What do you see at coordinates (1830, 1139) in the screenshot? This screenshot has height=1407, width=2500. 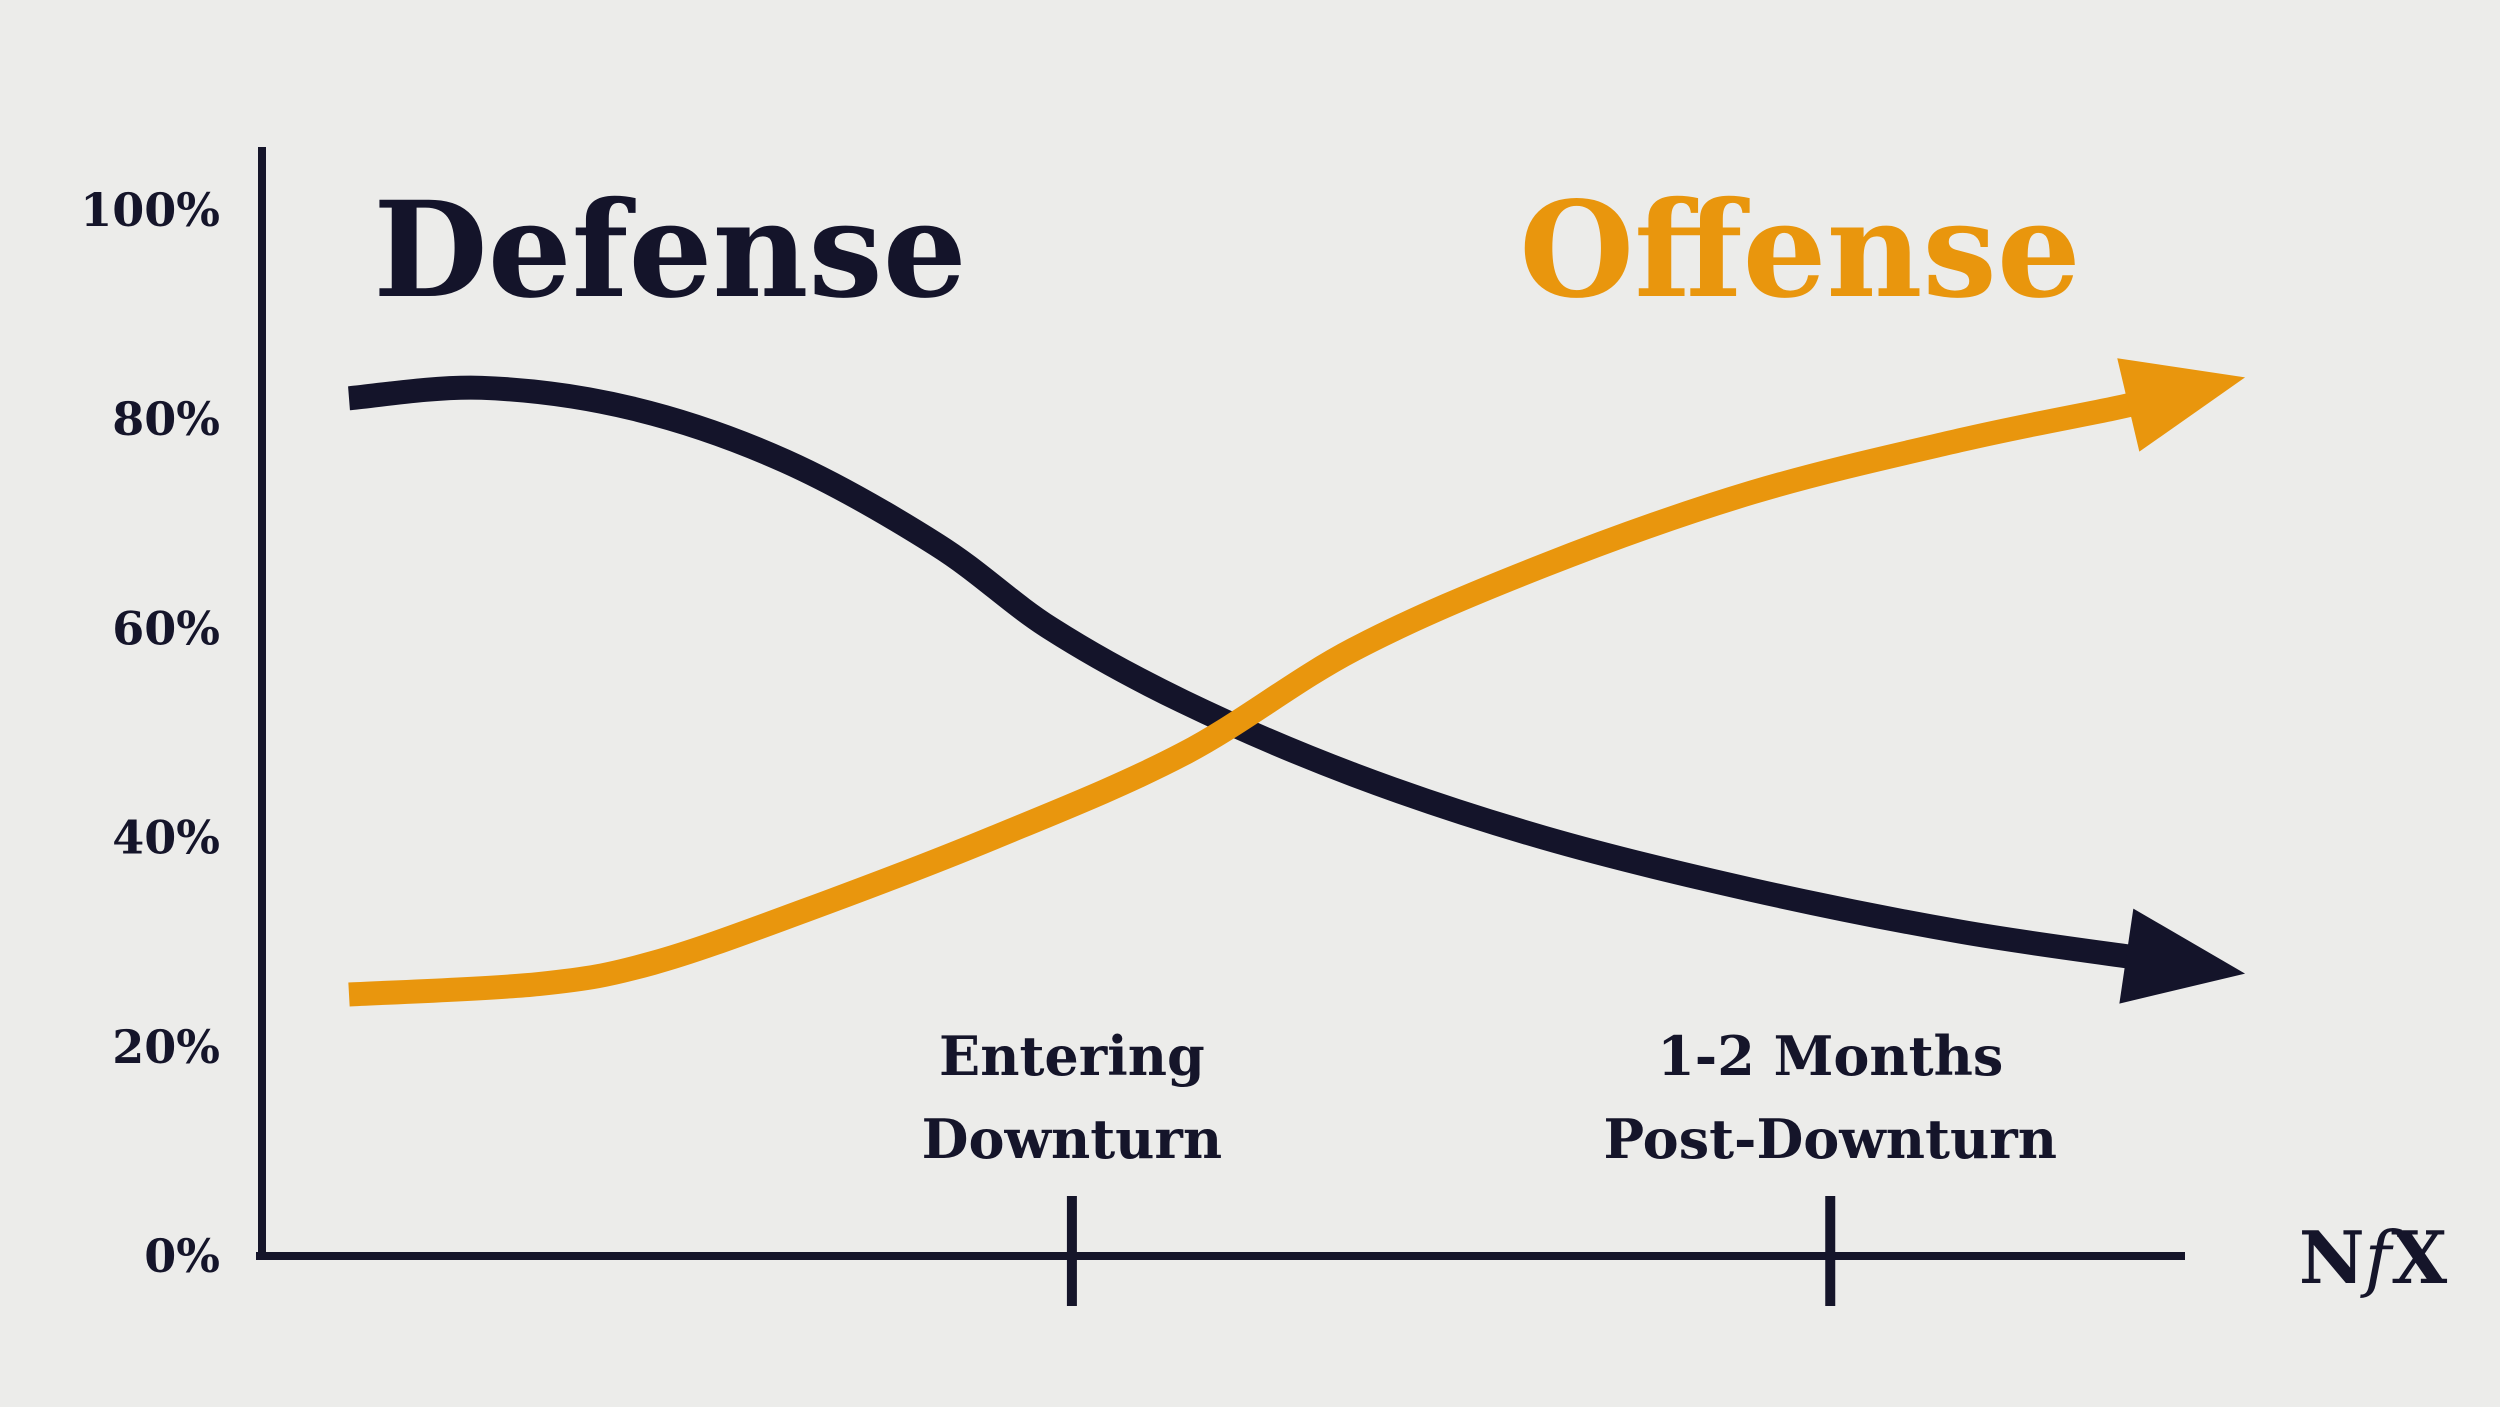 I see `x-marker-label: Post-Downturn` at bounding box center [1830, 1139].